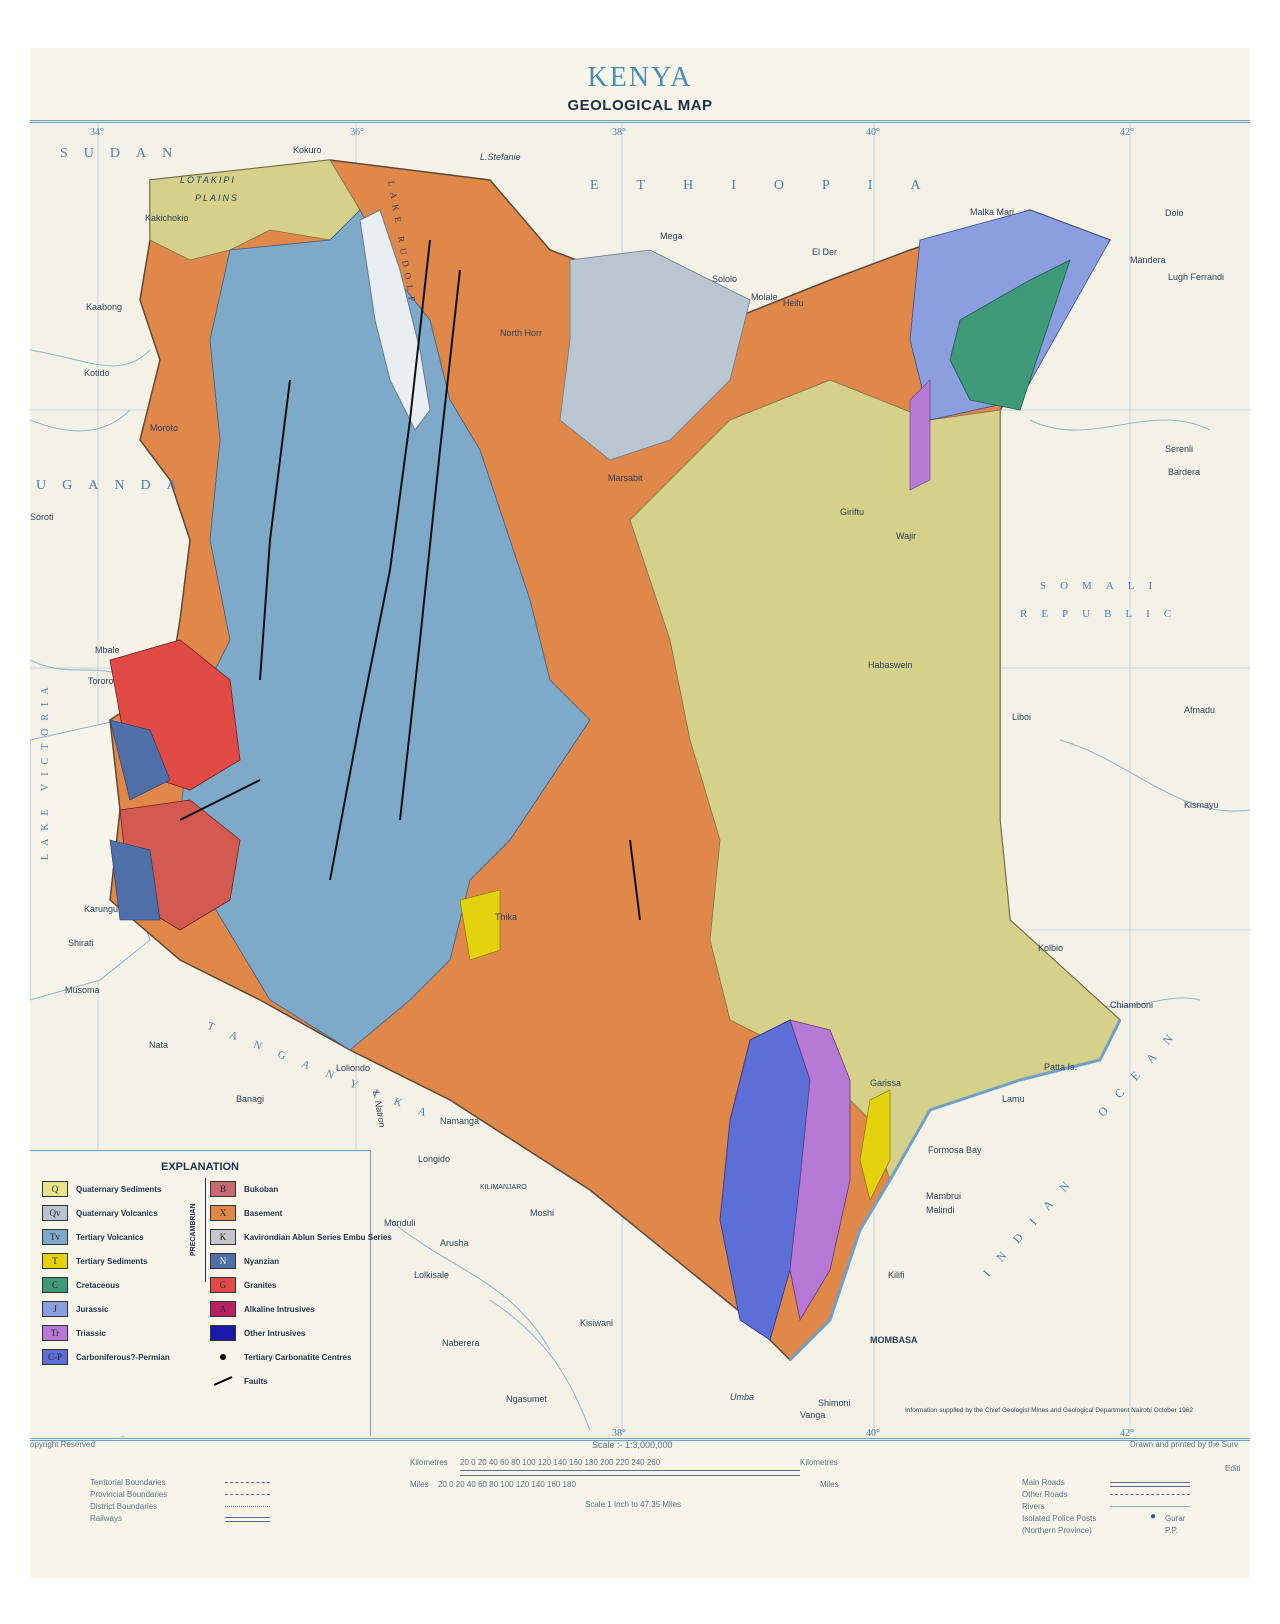  What do you see at coordinates (1022, 717) in the screenshot?
I see `place-liboi: Liboi` at bounding box center [1022, 717].